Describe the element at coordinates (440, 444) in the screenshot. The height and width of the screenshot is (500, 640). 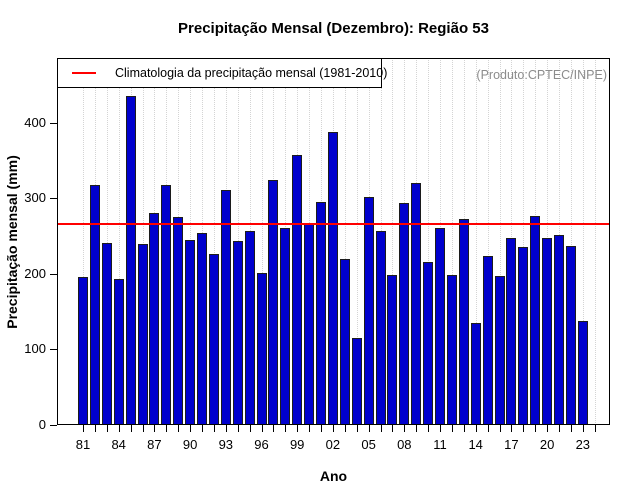
I see `x-axis-tick-label: 11` at that location.